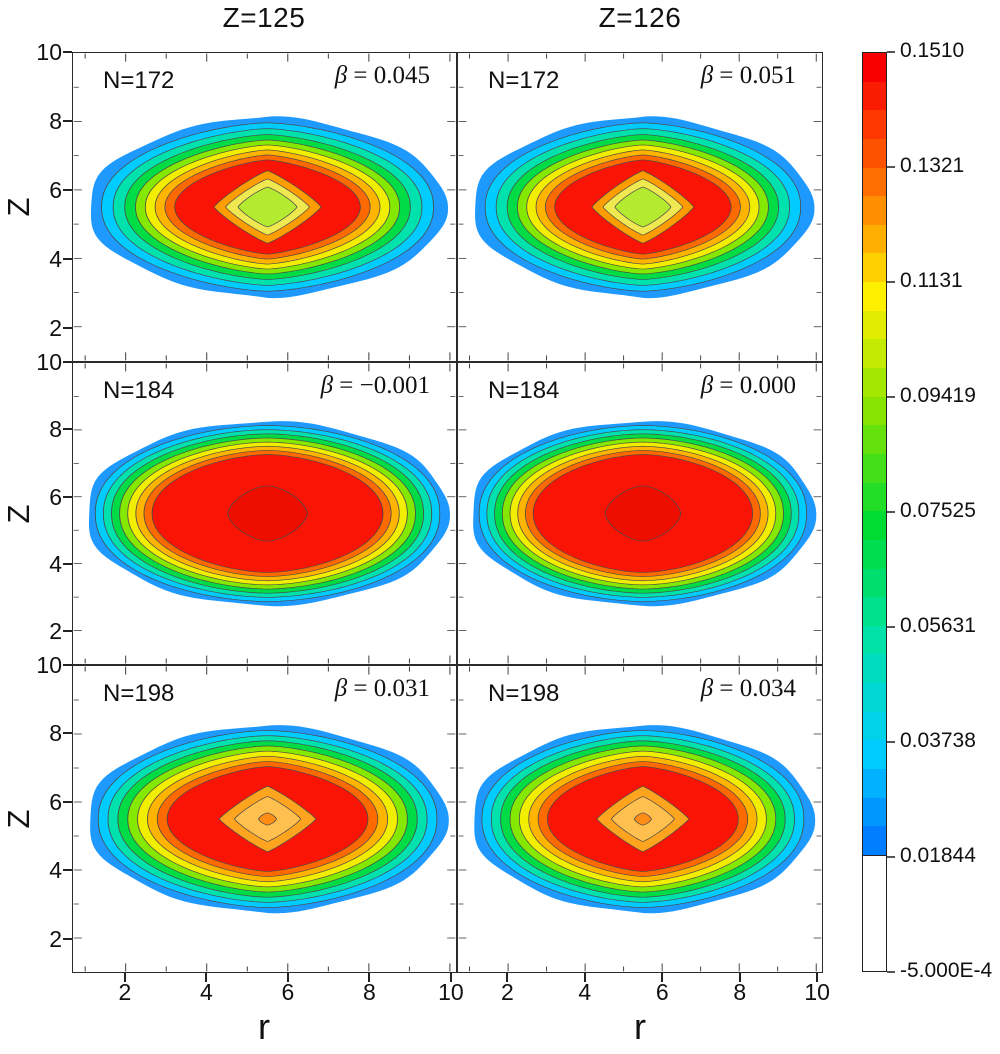 The height and width of the screenshot is (1054, 1000). What do you see at coordinates (264, 17) in the screenshot?
I see `column-title-z125: Z=125` at bounding box center [264, 17].